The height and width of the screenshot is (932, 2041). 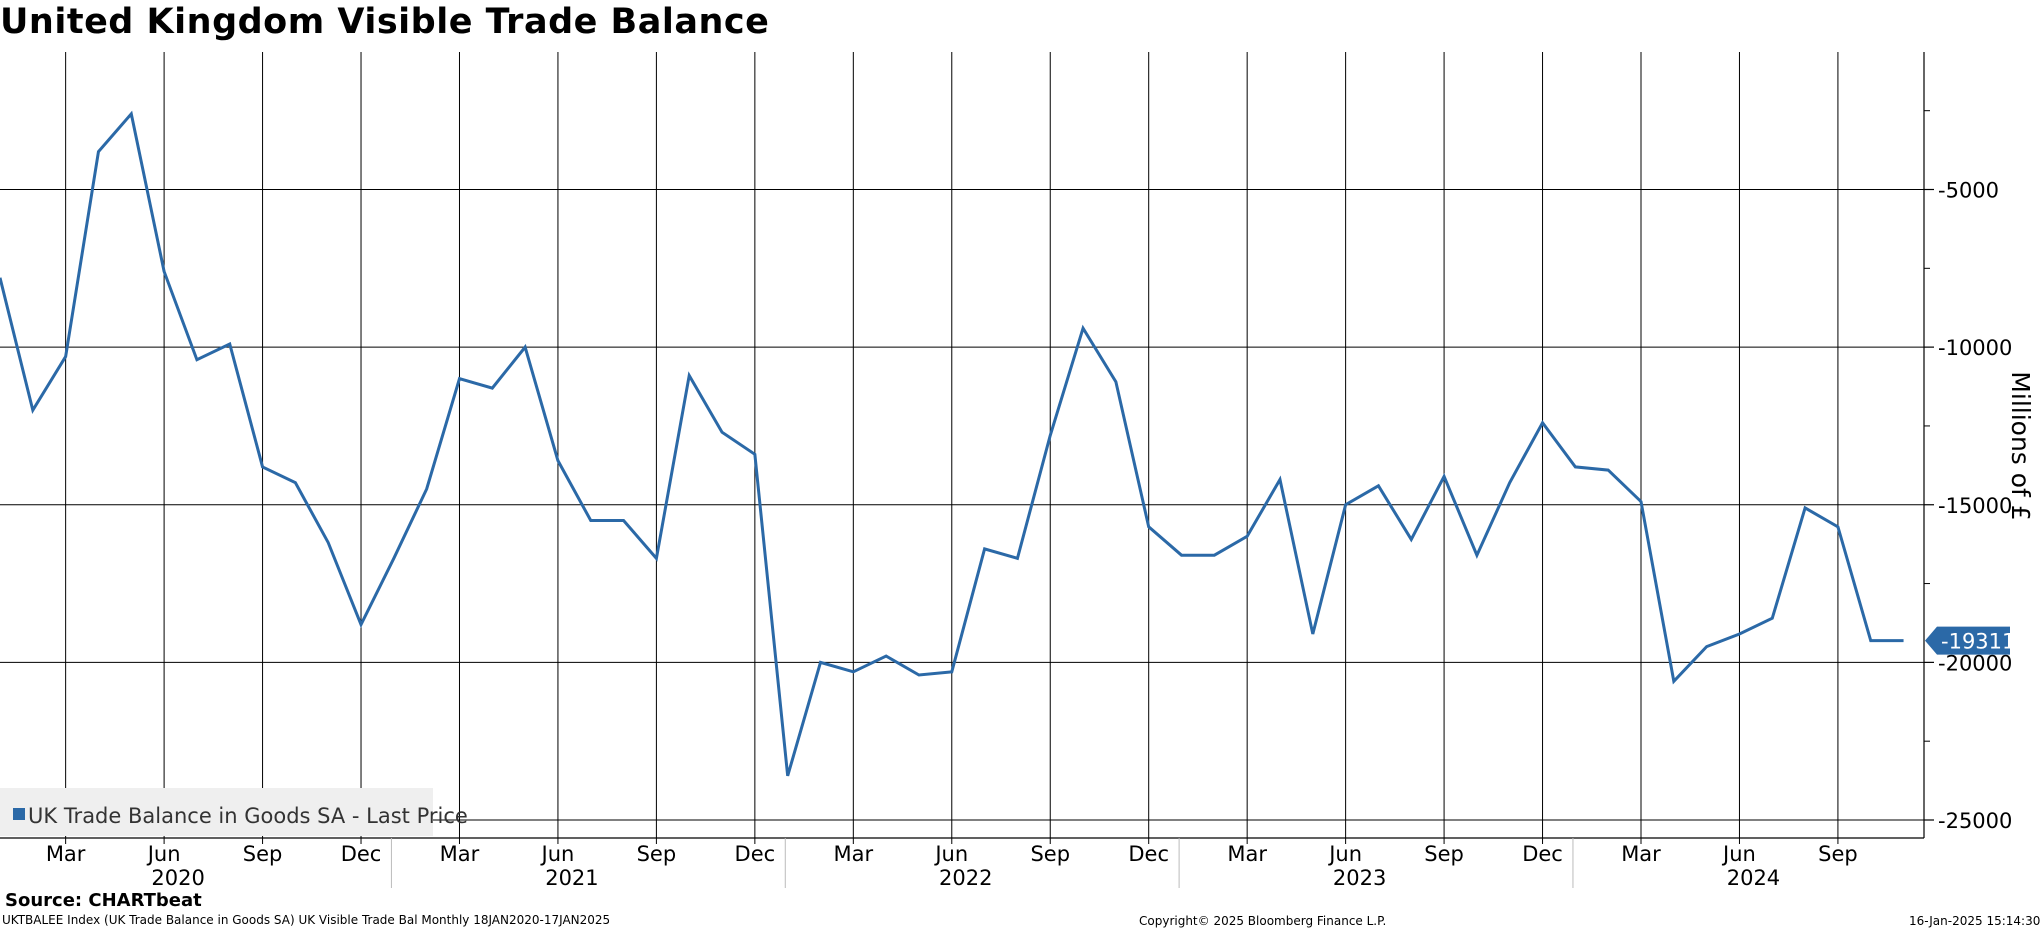 What do you see at coordinates (2020, 445) in the screenshot?
I see `y-axis-title: Millions of £` at bounding box center [2020, 445].